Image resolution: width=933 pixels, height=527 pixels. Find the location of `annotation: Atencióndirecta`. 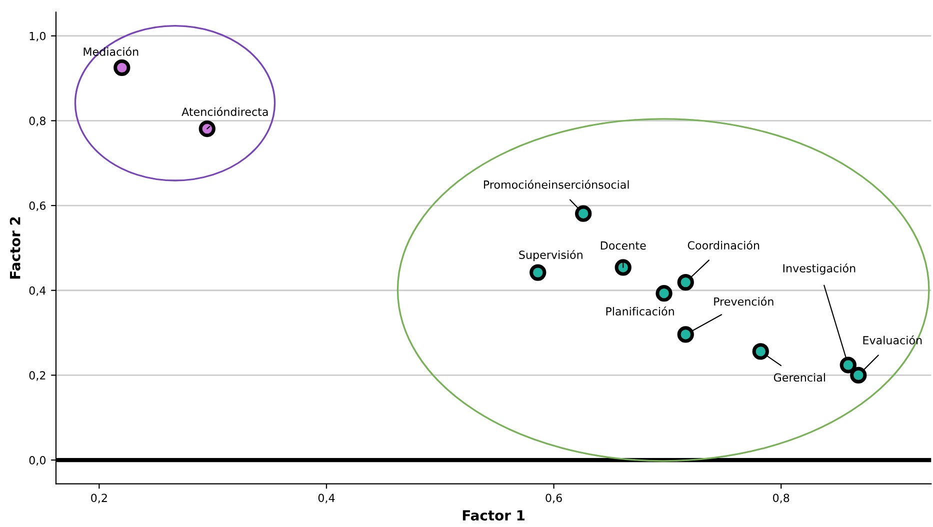

annotation: Atencióndirecta is located at coordinates (225, 111).